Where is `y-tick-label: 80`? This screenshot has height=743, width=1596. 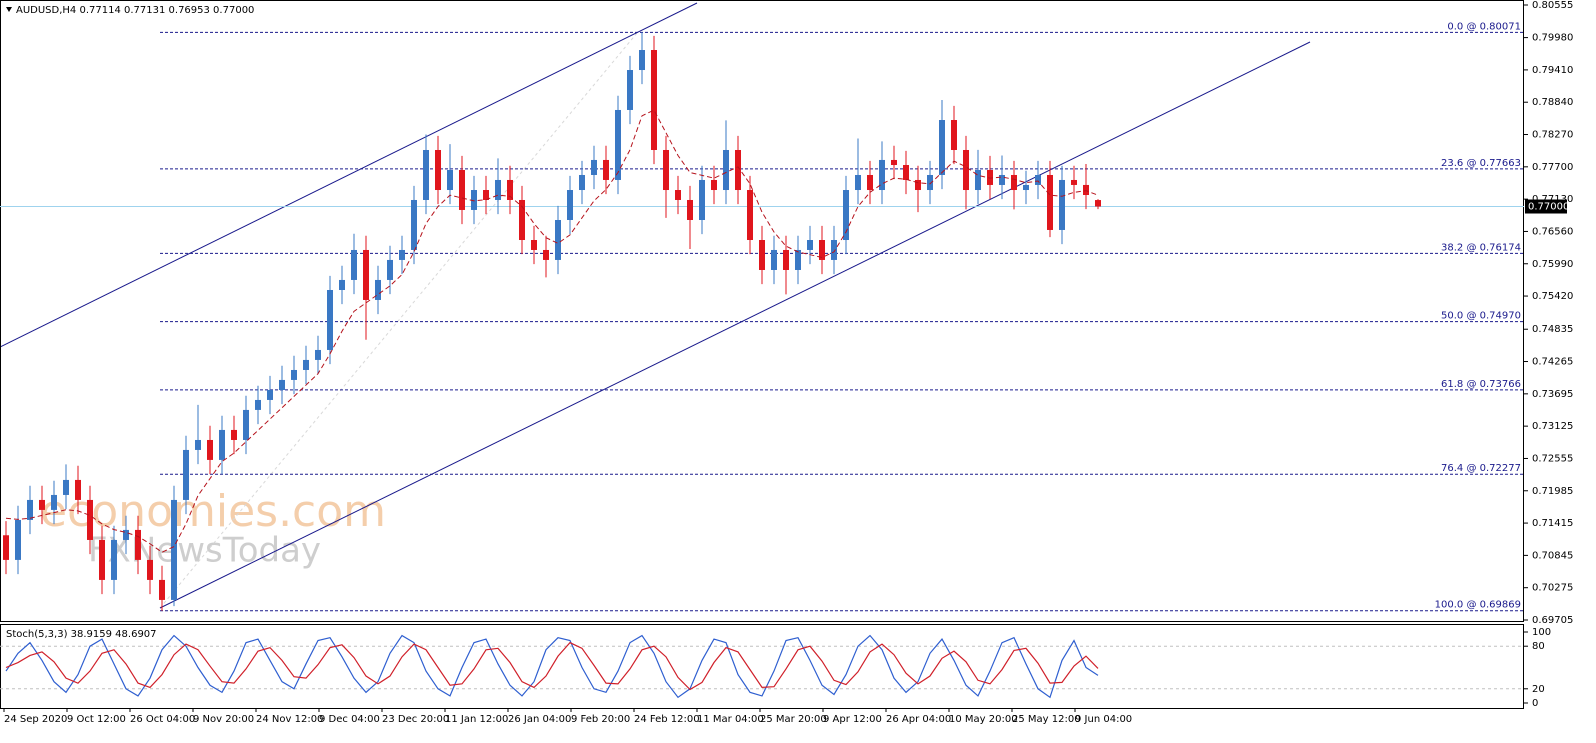 y-tick-label: 80 is located at coordinates (1538, 646).